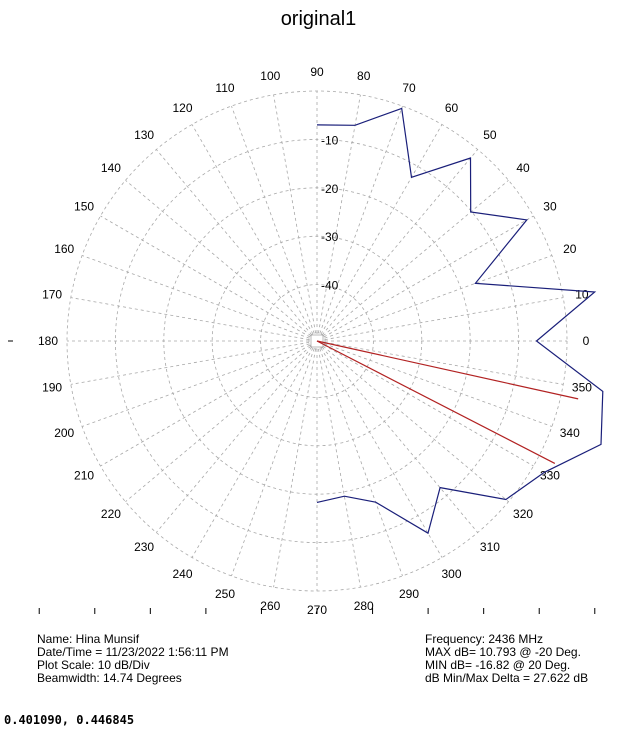  I want to click on angle-label: 190, so click(52, 388).